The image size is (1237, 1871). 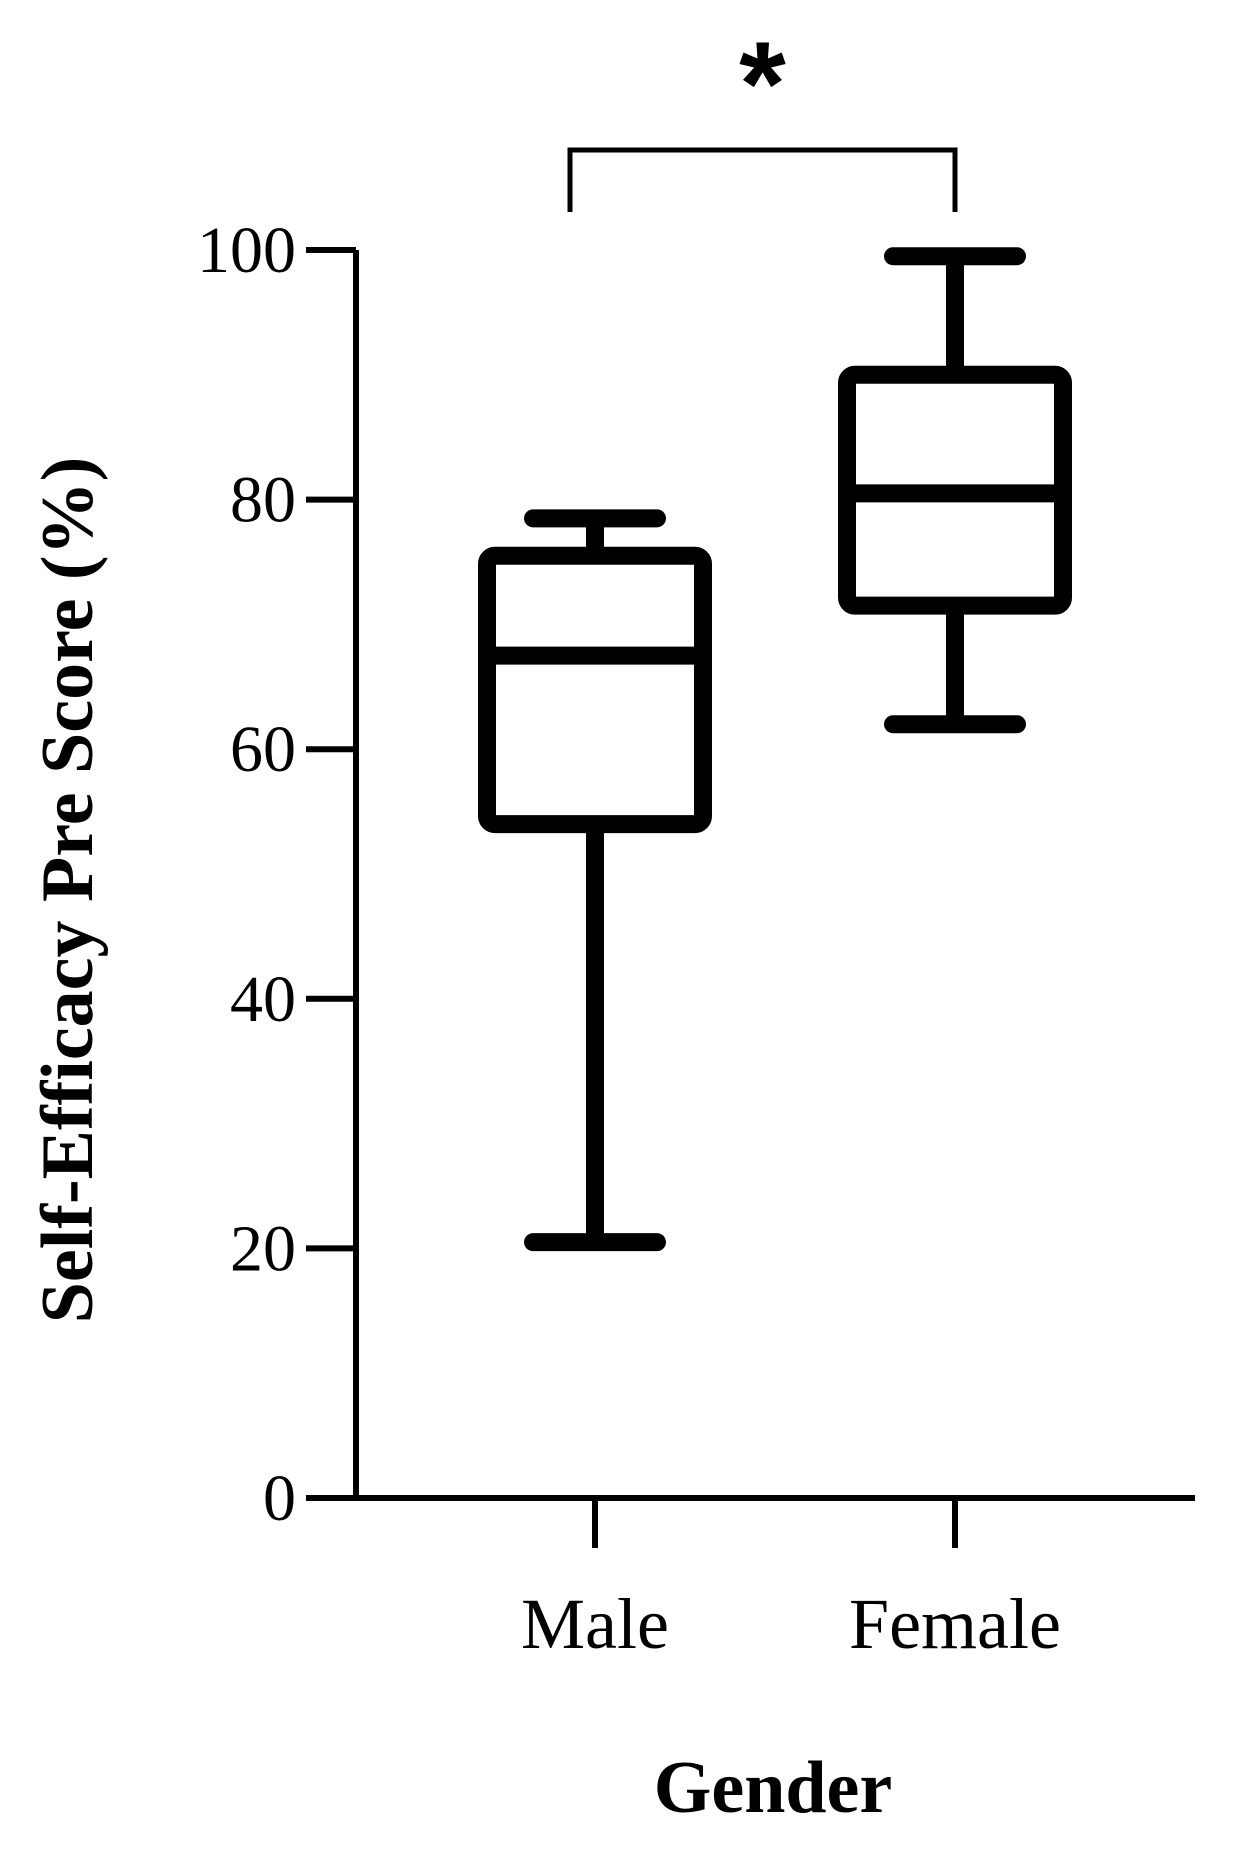 What do you see at coordinates (955, 490) in the screenshot?
I see `box-female` at bounding box center [955, 490].